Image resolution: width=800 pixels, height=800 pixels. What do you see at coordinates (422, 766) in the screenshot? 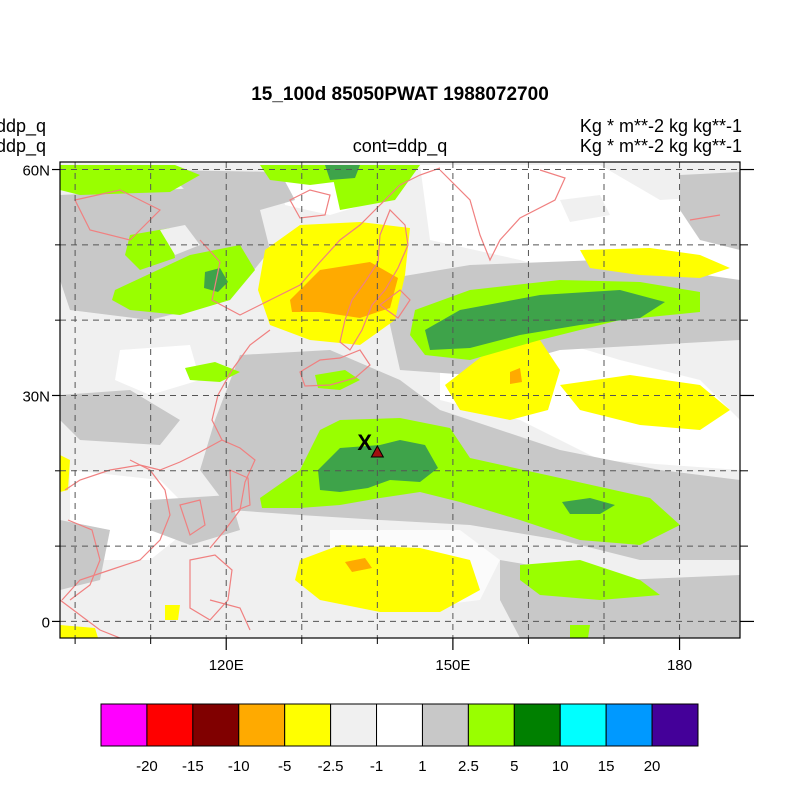
I see `colorbar-label: 1` at bounding box center [422, 766].